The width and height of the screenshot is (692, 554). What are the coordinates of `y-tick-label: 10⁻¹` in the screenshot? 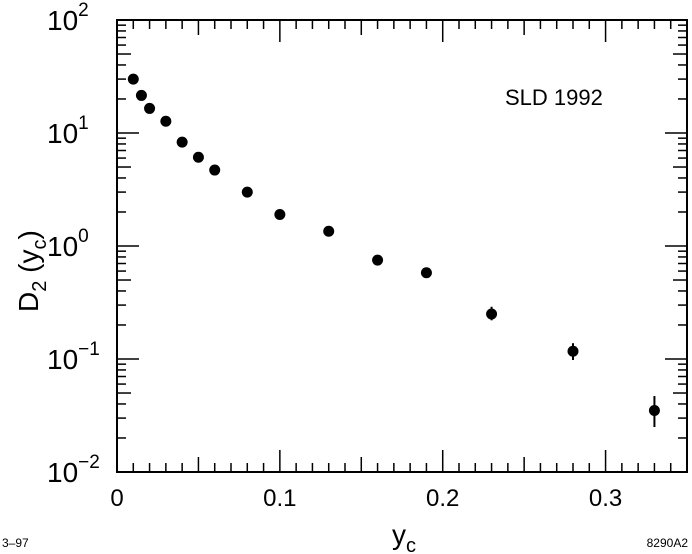 It's located at (73, 357).